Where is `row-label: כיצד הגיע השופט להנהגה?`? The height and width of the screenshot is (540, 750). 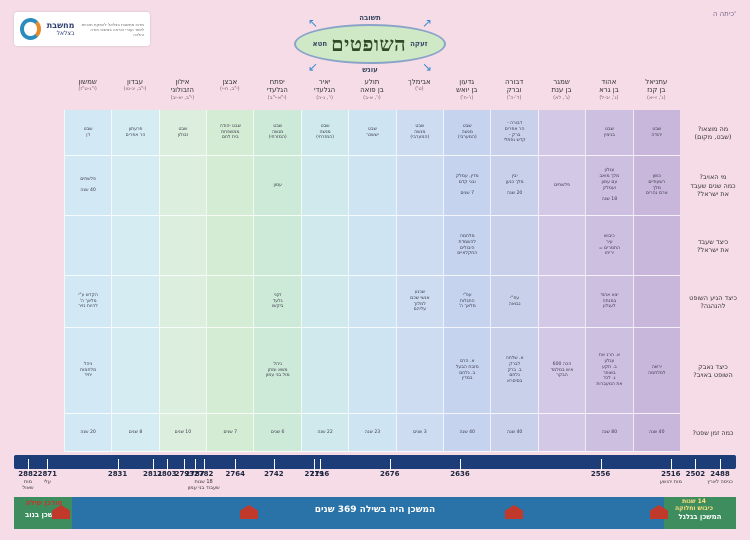
row-label: כיצד הגיע השופט להנהגה? is located at coordinates (713, 301).